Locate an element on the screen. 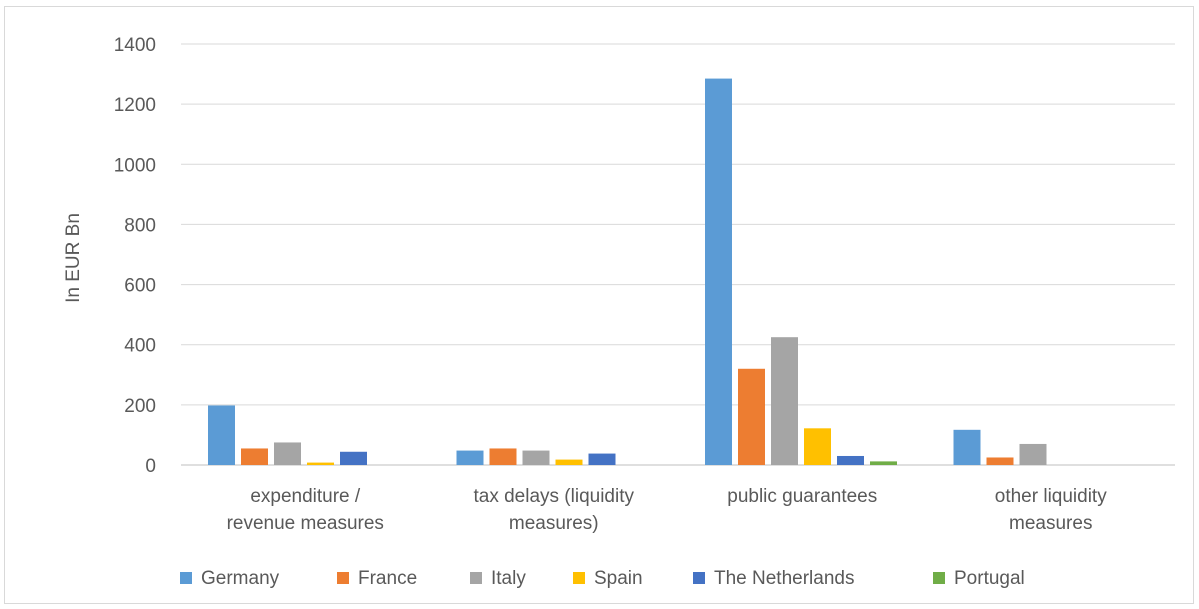 The height and width of the screenshot is (609, 1199). y-tick-label: 1200 is located at coordinates (135, 105).